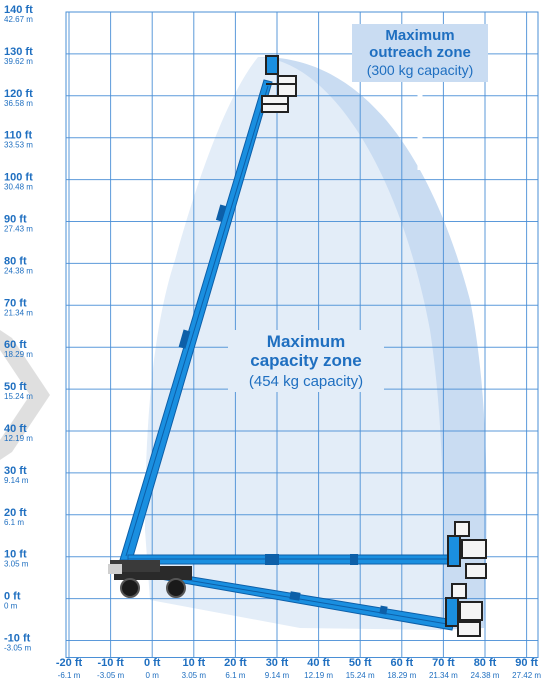 The width and height of the screenshot is (550, 683). What do you see at coordinates (18, 19) in the screenshot?
I see `y-tick-label-m: 42.67 m` at bounding box center [18, 19].